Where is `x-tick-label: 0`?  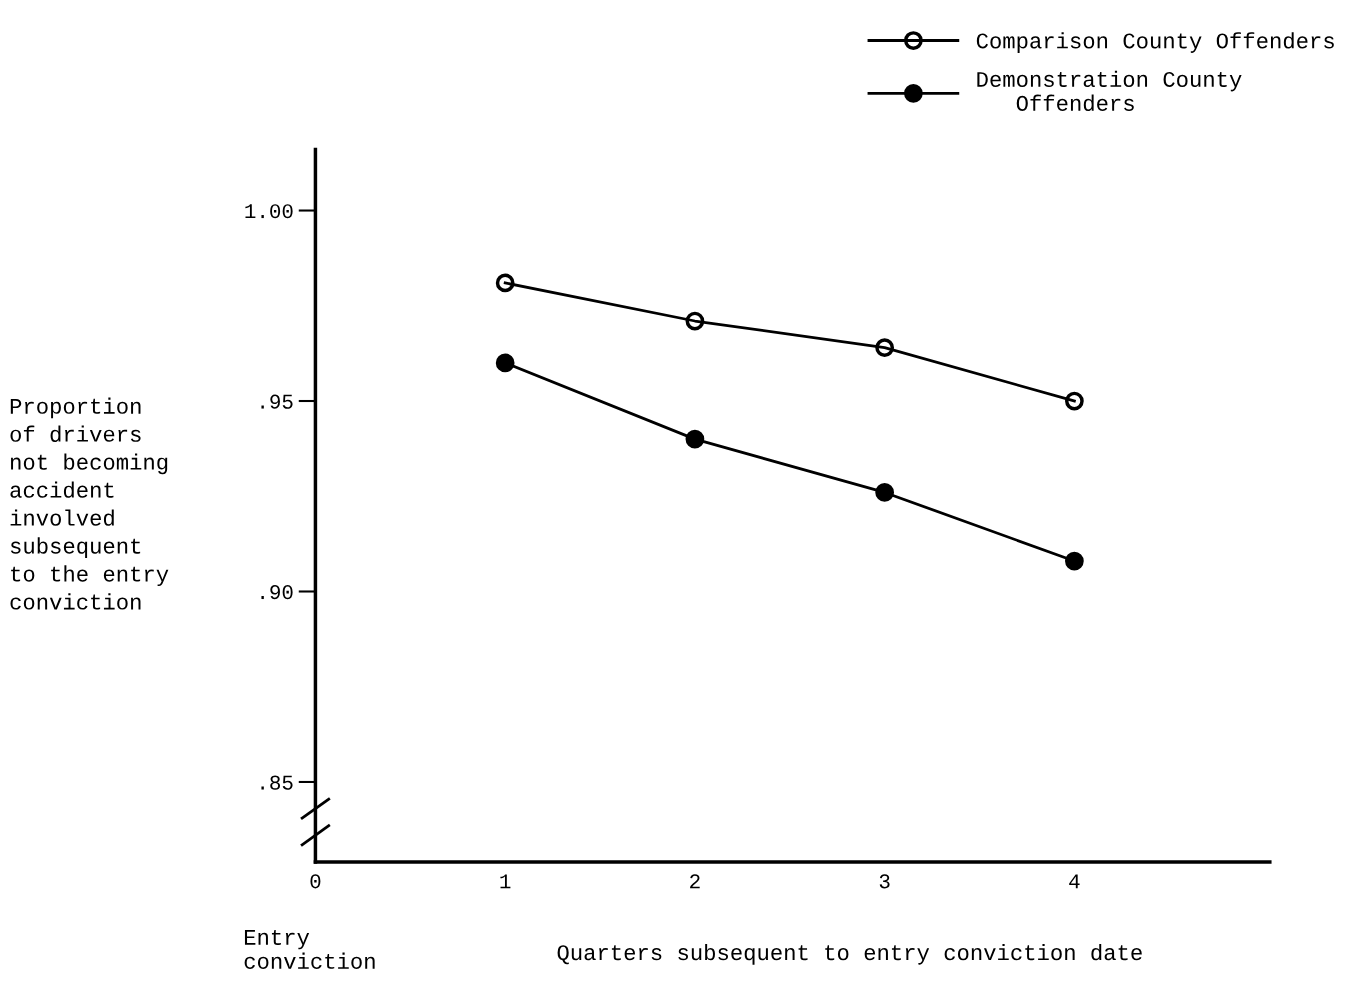
x-tick-label: 0 is located at coordinates (315, 881).